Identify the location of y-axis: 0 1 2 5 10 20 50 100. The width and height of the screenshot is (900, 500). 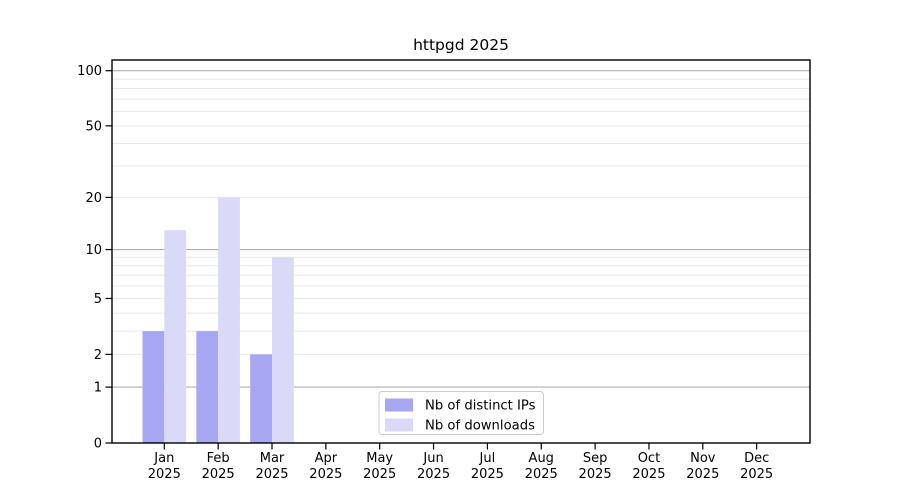
(94, 258).